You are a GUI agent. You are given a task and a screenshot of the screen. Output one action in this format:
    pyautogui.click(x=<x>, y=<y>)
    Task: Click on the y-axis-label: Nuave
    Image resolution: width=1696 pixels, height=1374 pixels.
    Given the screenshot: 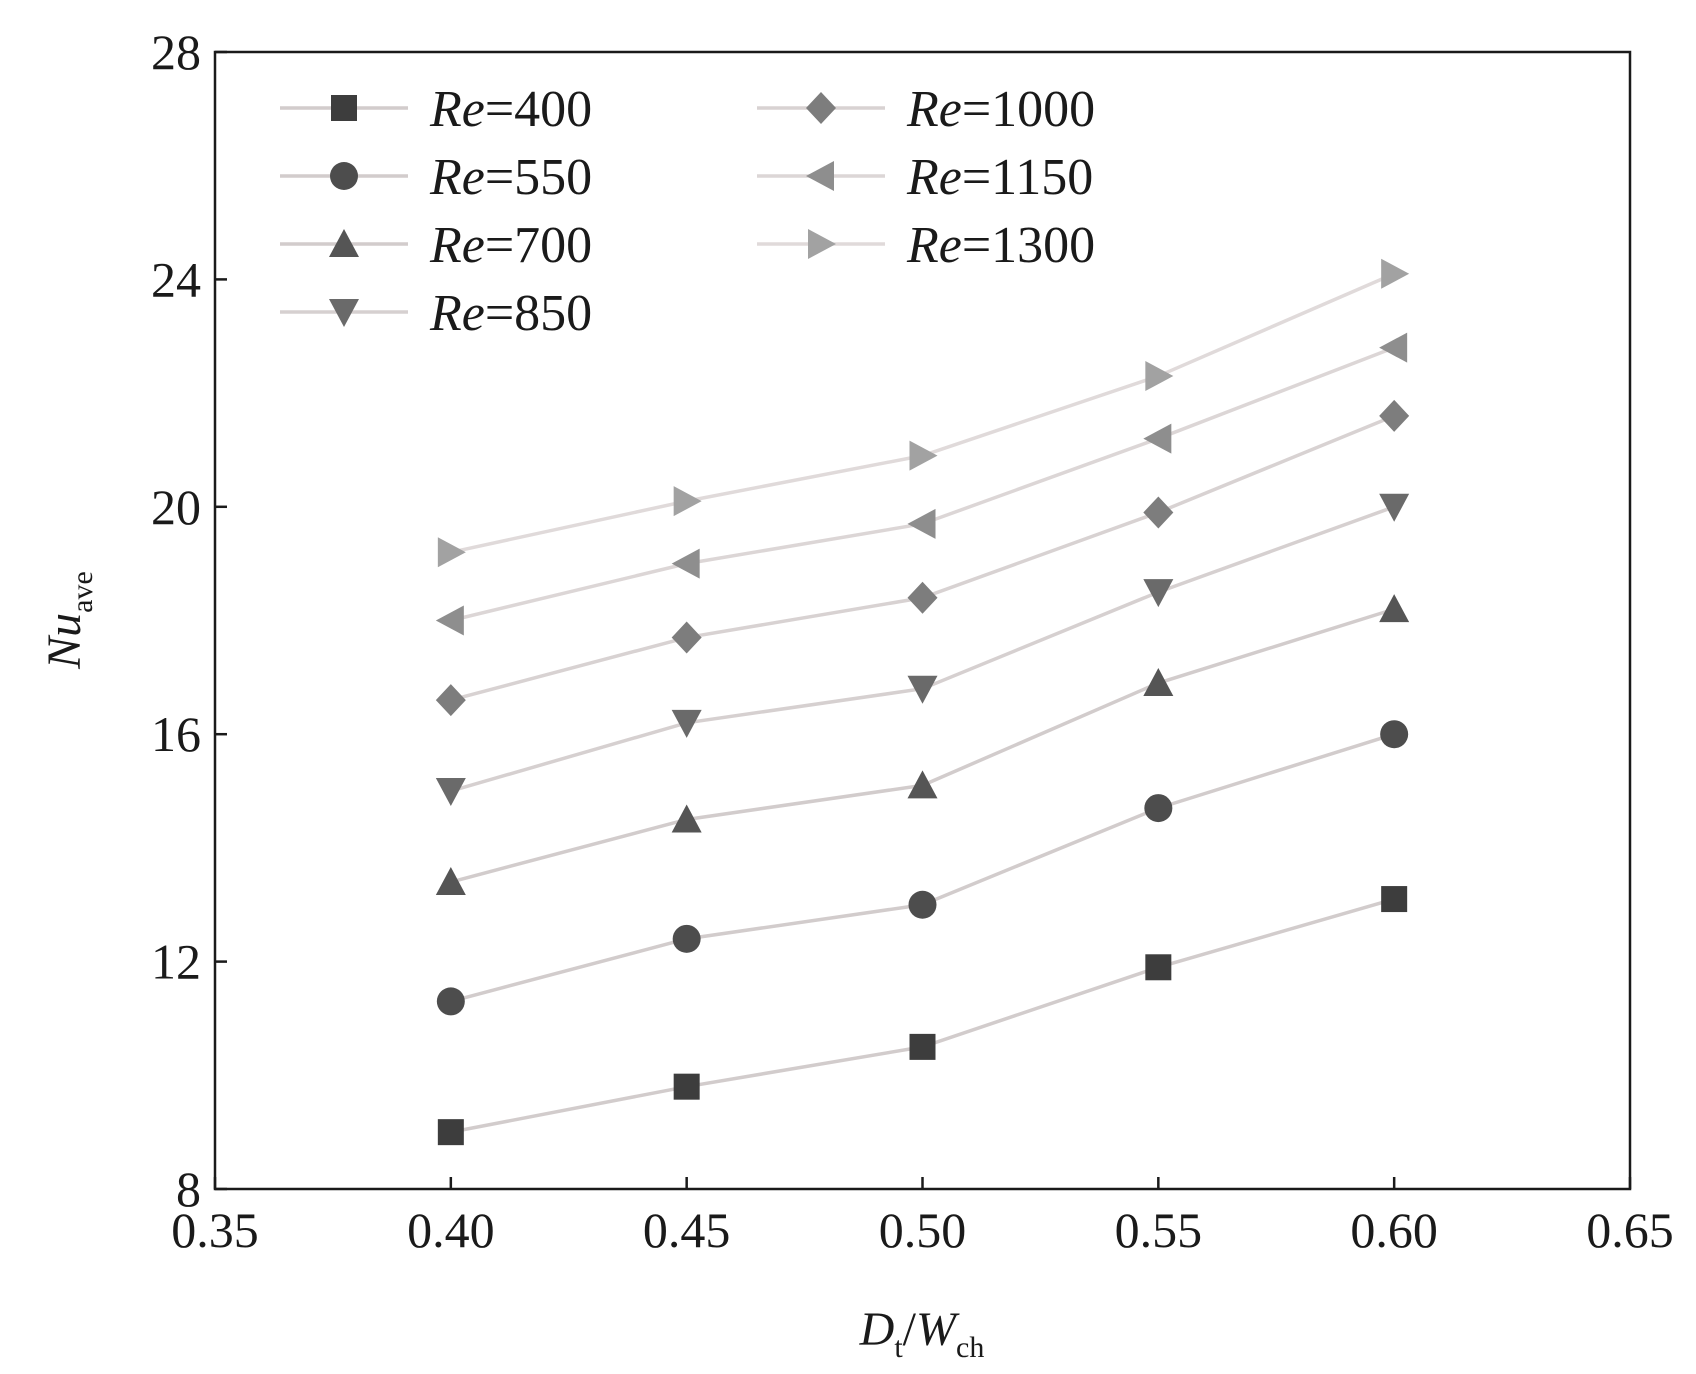 What is the action you would take?
    pyautogui.click(x=68, y=620)
    